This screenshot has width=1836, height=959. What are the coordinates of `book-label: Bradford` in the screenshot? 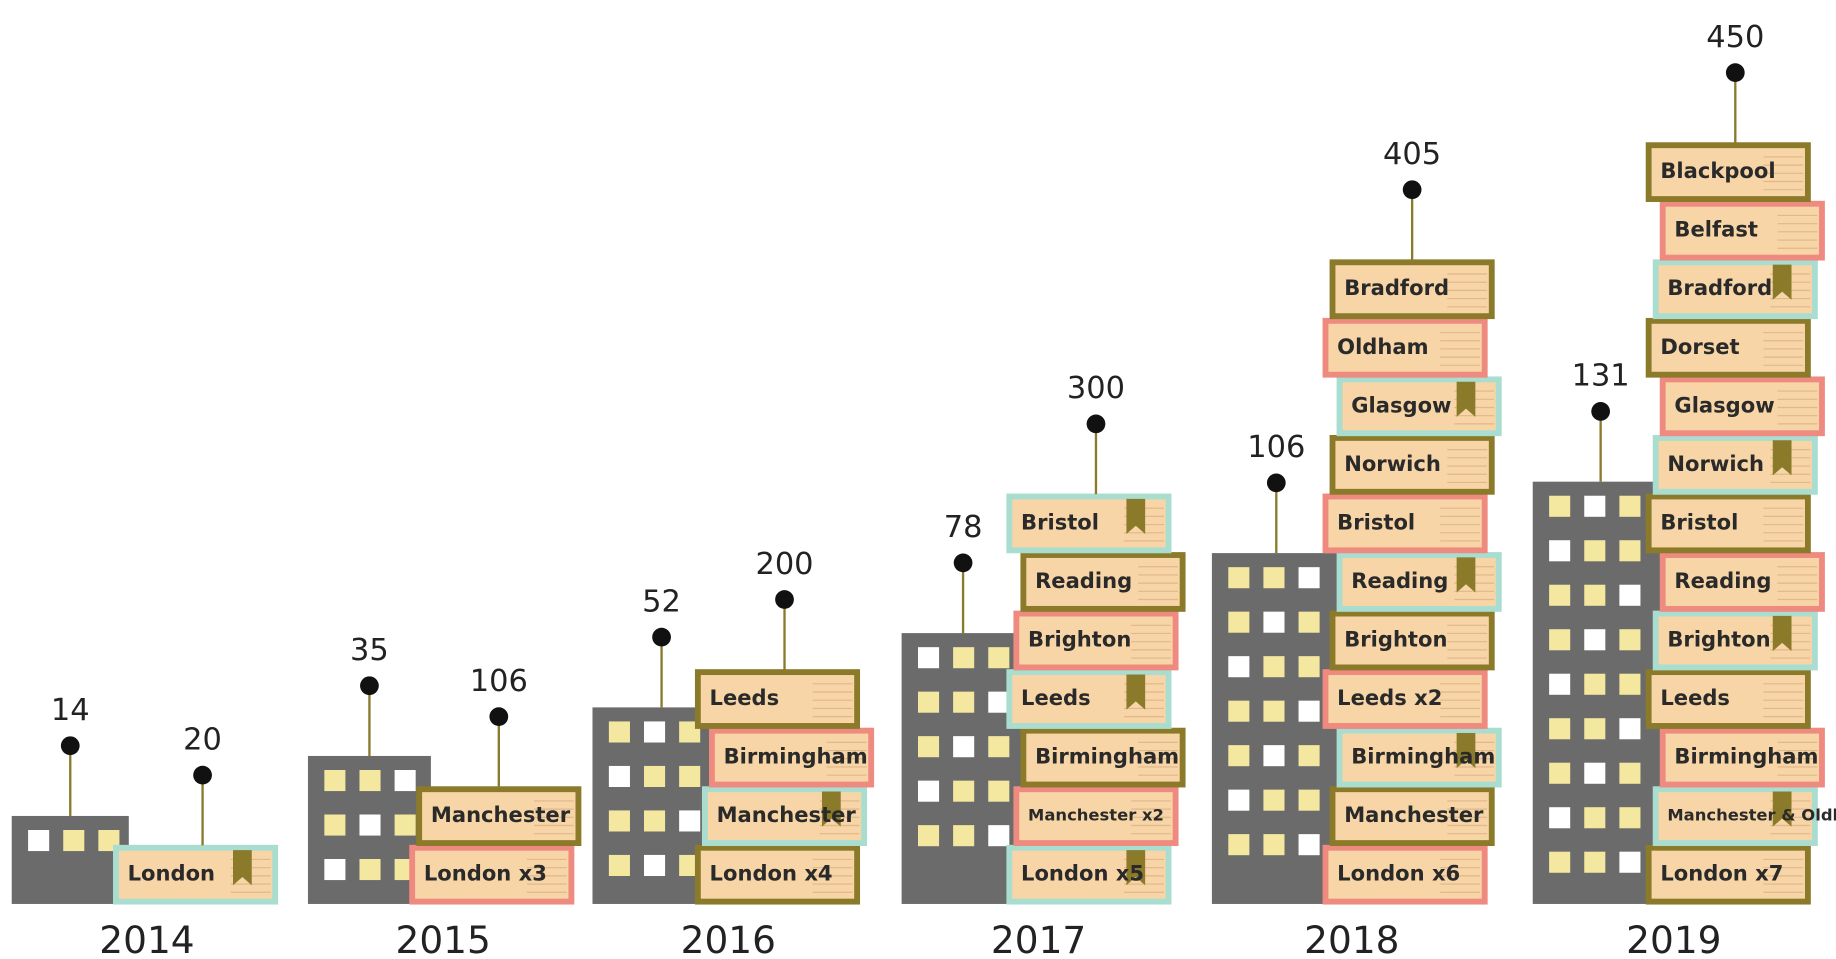 It's located at (1396, 287).